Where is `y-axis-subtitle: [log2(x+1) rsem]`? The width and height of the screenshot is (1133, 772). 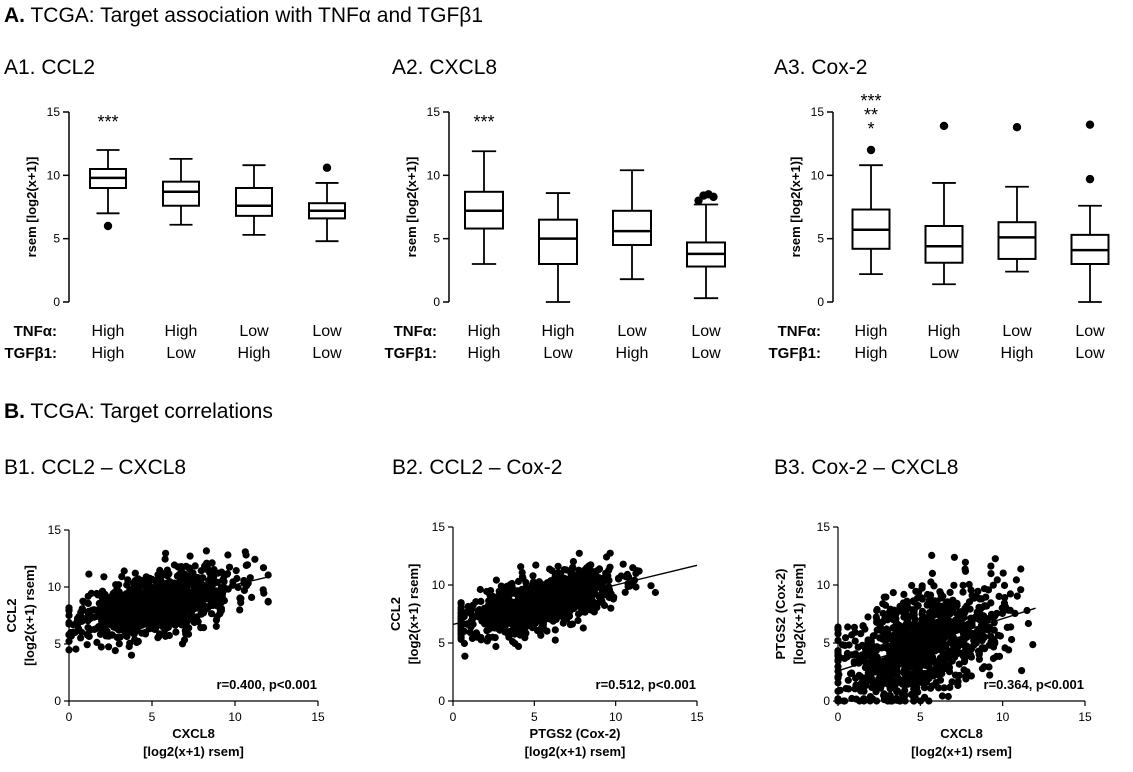
y-axis-subtitle: [log2(x+1) rsem] is located at coordinates (798, 614).